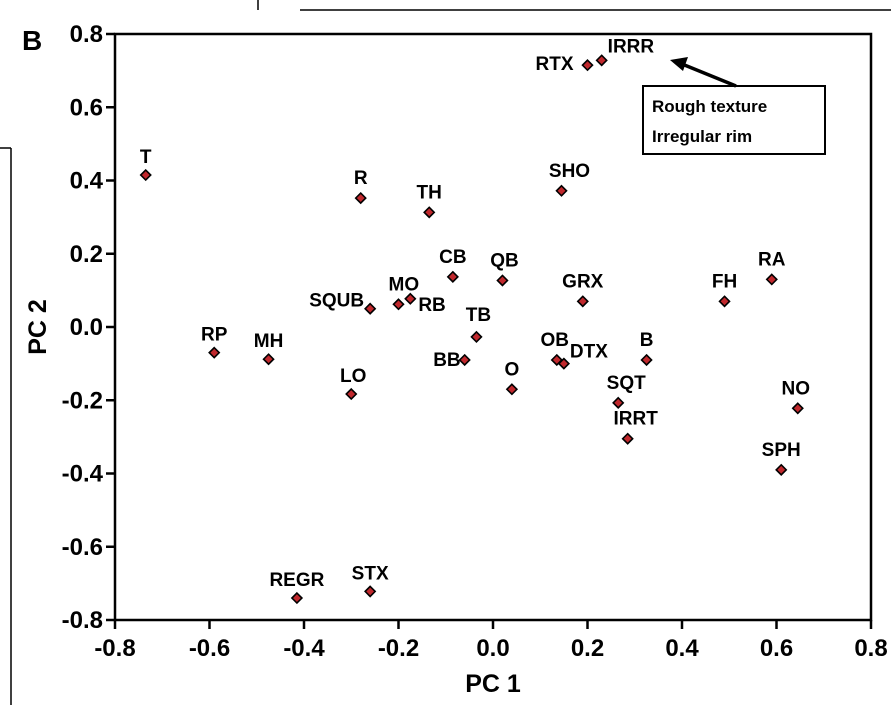  I want to click on y-tick-label: 0.4, so click(87, 181).